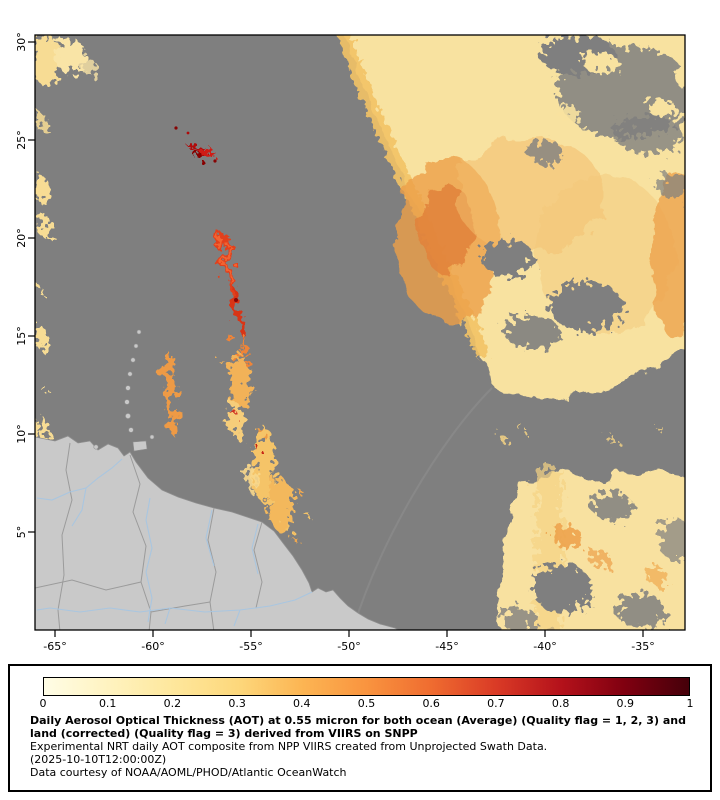  What do you see at coordinates (107, 703) in the screenshot?
I see `colorbar-tick: 0.1` at bounding box center [107, 703].